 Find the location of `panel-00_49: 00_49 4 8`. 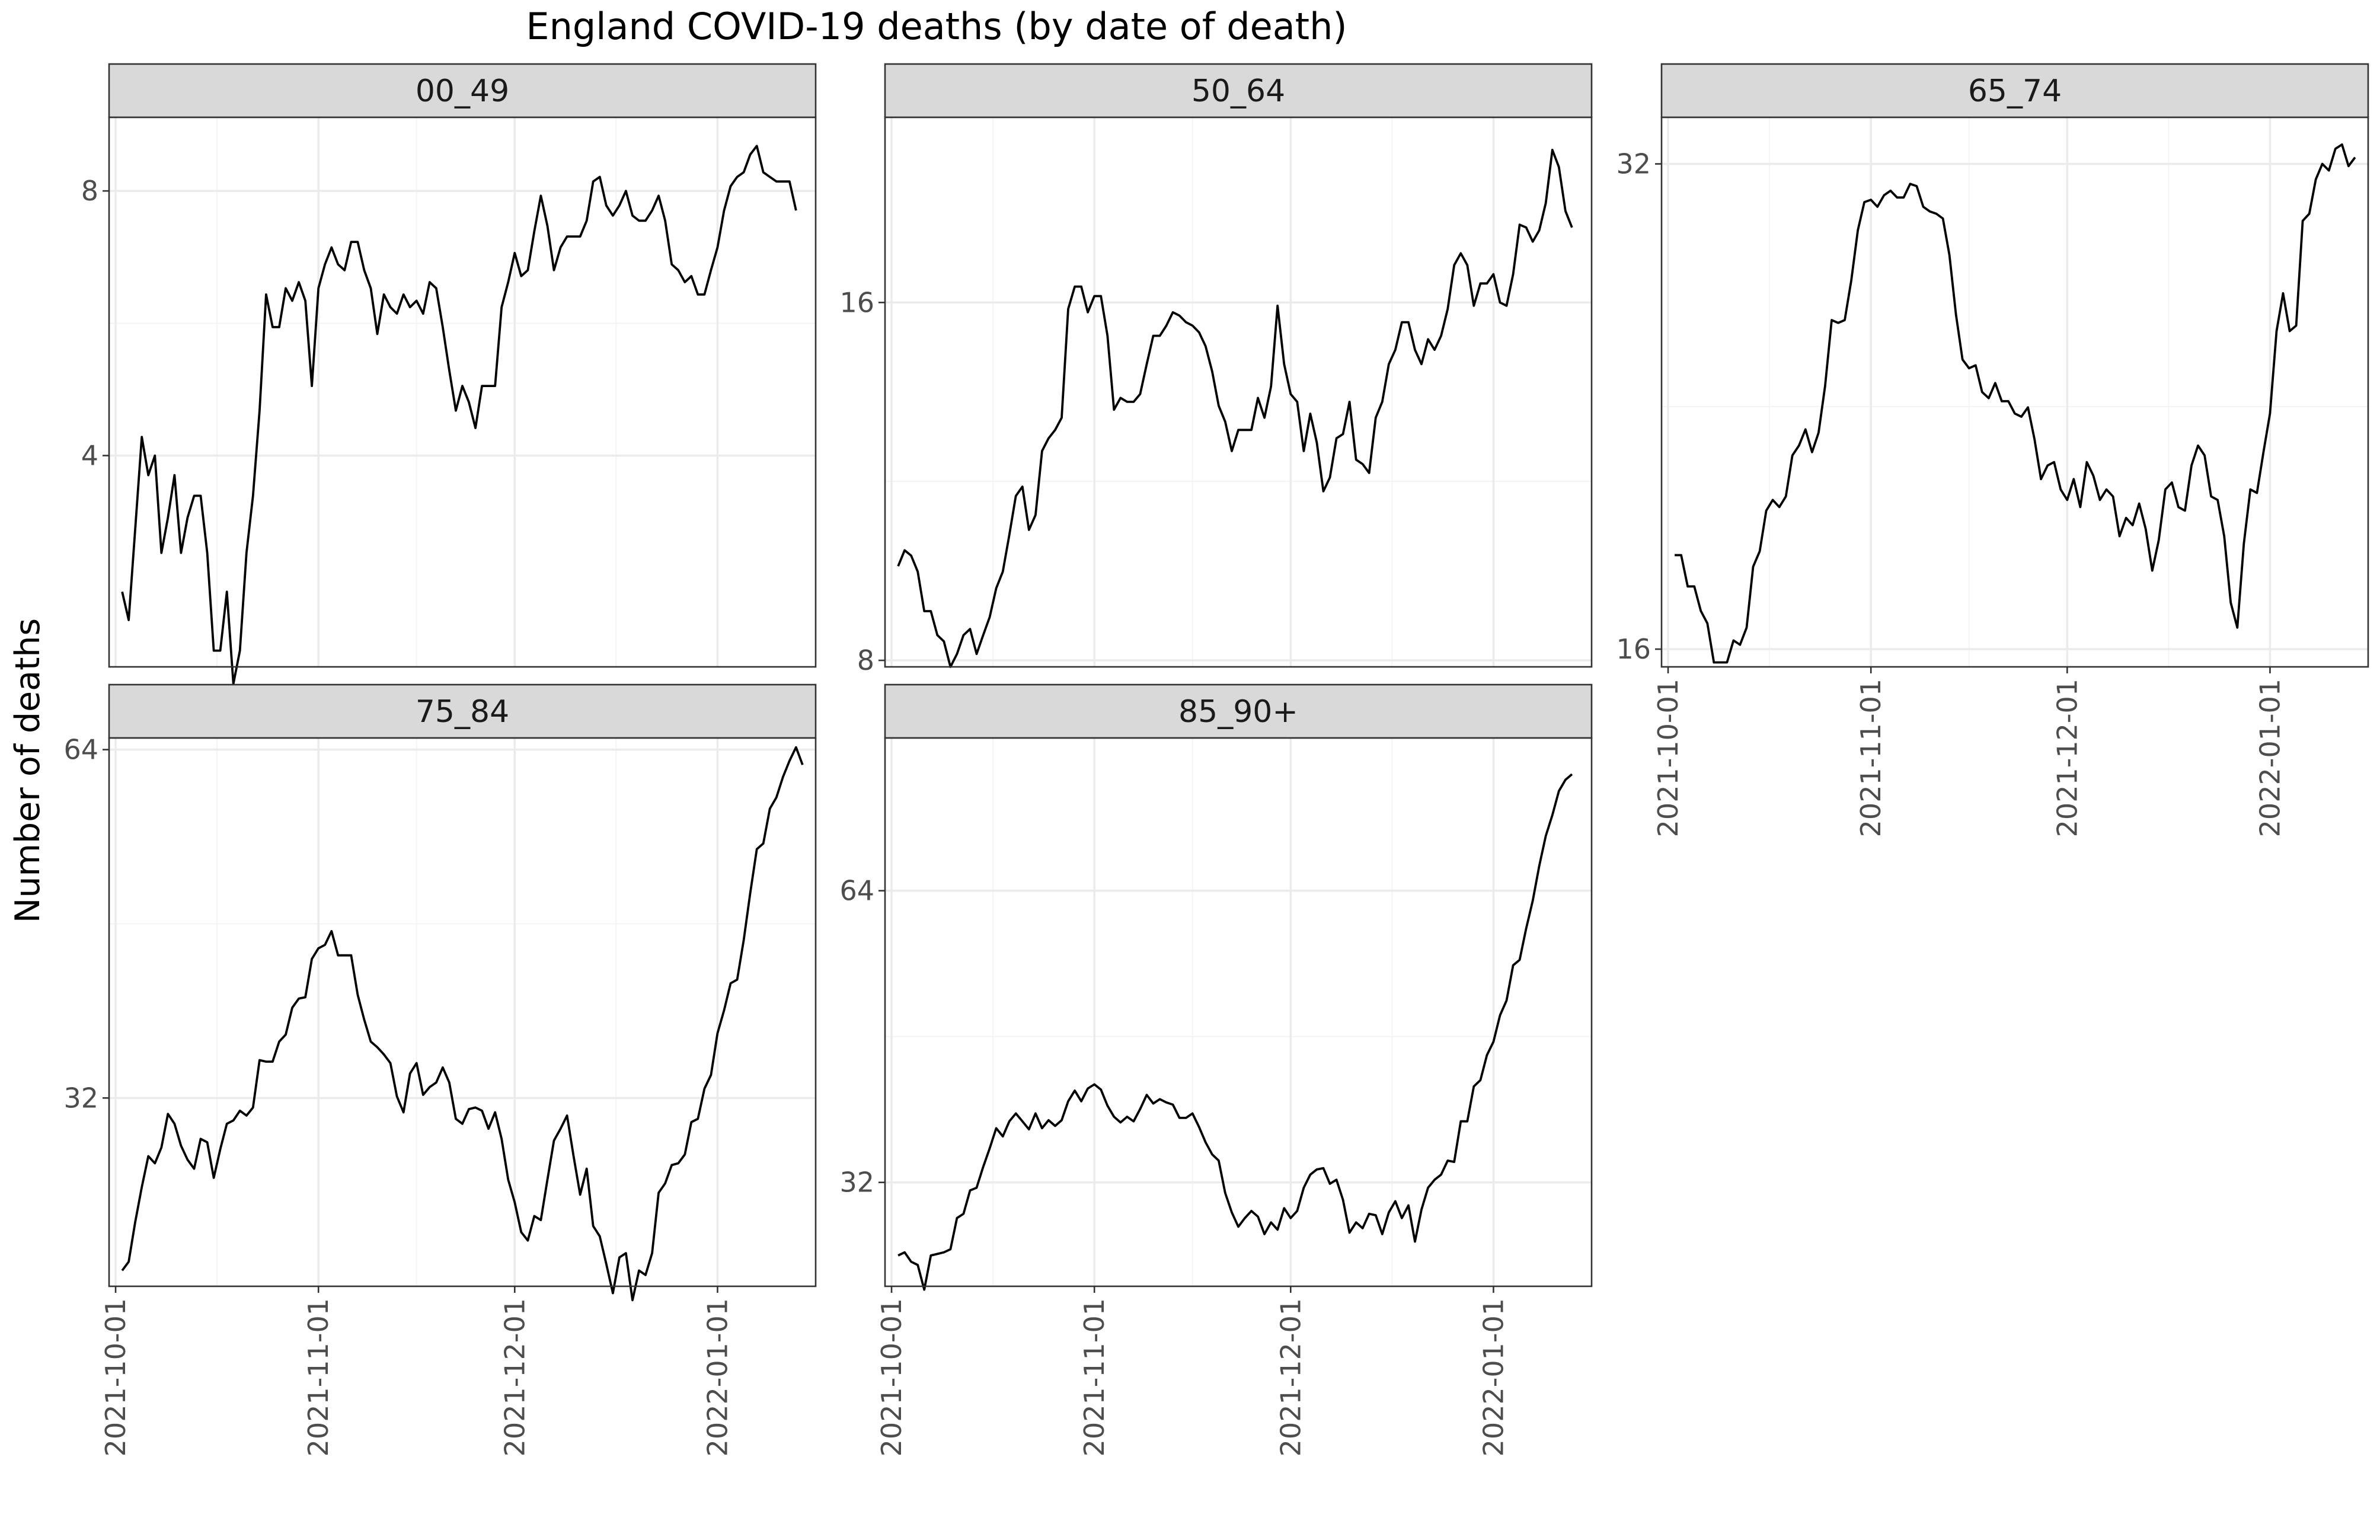

panel-00_49: 00_49 4 8 is located at coordinates (449, 374).